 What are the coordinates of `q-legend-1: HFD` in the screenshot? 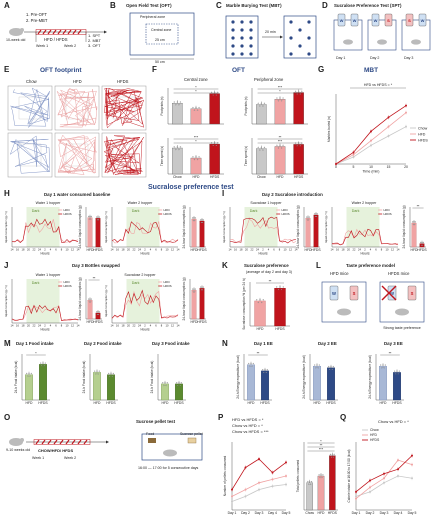 It's located at (374, 435).